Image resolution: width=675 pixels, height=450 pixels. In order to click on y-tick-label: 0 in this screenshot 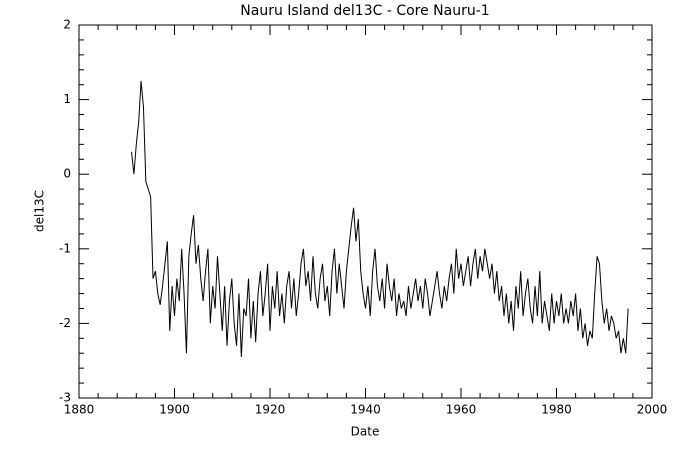, I will do `click(67, 174)`.